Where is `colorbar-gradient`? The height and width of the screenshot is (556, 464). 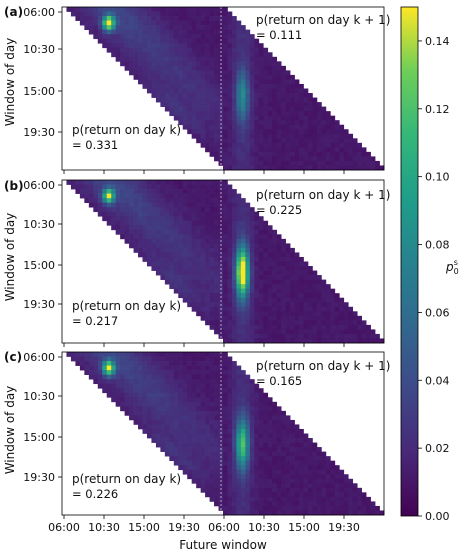
colorbar-gradient is located at coordinates (409, 261).